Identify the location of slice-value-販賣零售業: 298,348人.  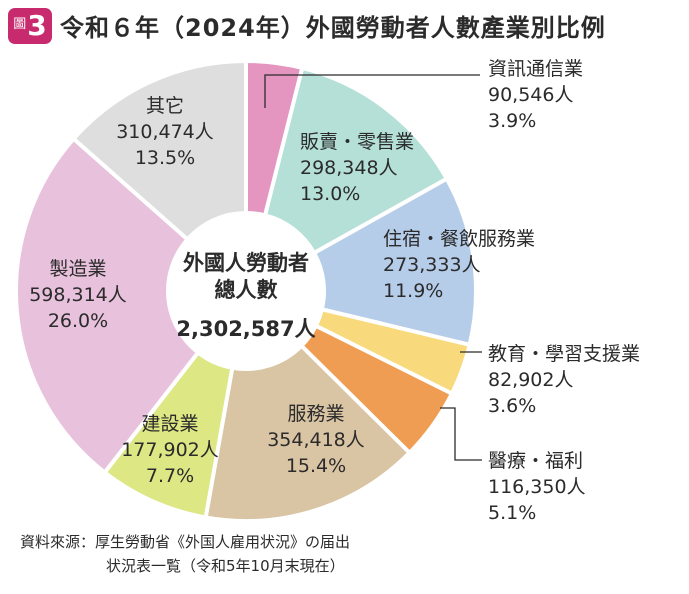
(349, 168).